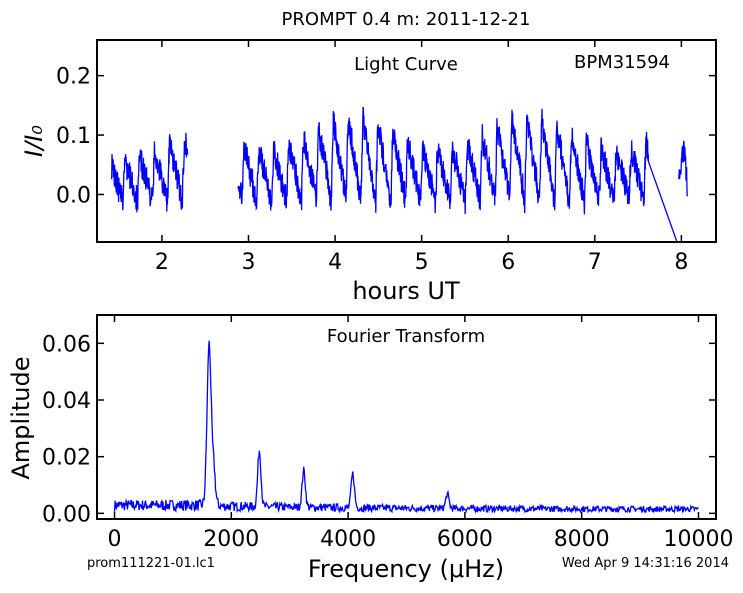  I want to click on fourier-title: Fourier Transform, so click(406, 336).